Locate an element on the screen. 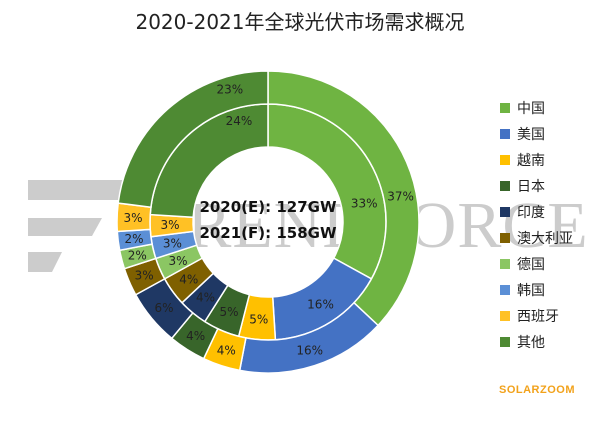 Image resolution: width=600 pixels, height=423 pixels. legend-item: 其他 is located at coordinates (536, 342).